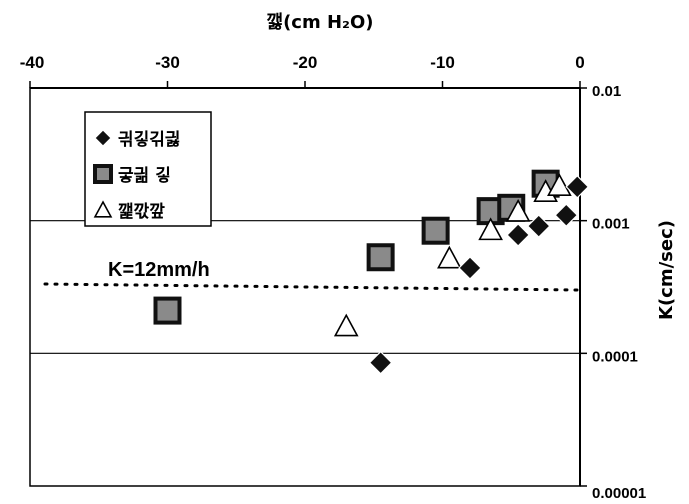  I want to click on x-tick-label-0: -40, so click(32, 62).